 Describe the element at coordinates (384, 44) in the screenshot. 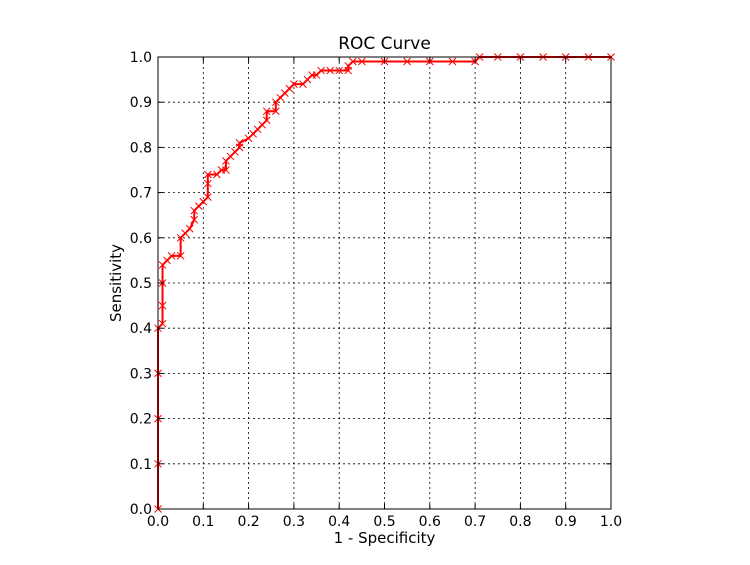

I see `chart-title: ROC Curve` at that location.